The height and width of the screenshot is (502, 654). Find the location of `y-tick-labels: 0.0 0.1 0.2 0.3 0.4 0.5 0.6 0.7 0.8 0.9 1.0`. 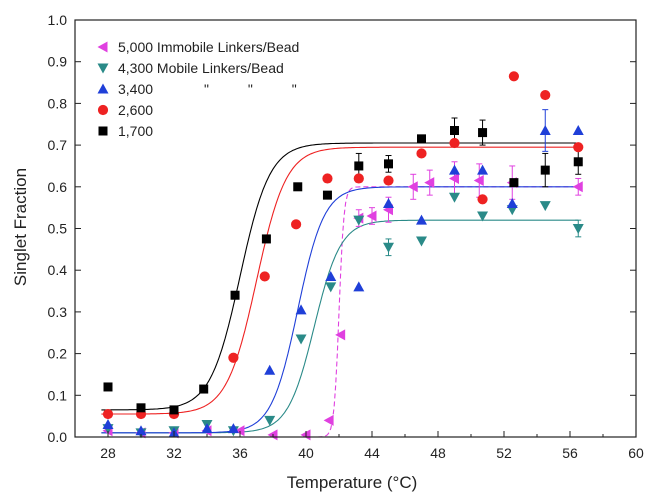

y-tick-labels: 0.0 0.1 0.2 0.3 0.4 0.5 0.6 0.7 0.8 0.9 1.0 is located at coordinates (58, 228).